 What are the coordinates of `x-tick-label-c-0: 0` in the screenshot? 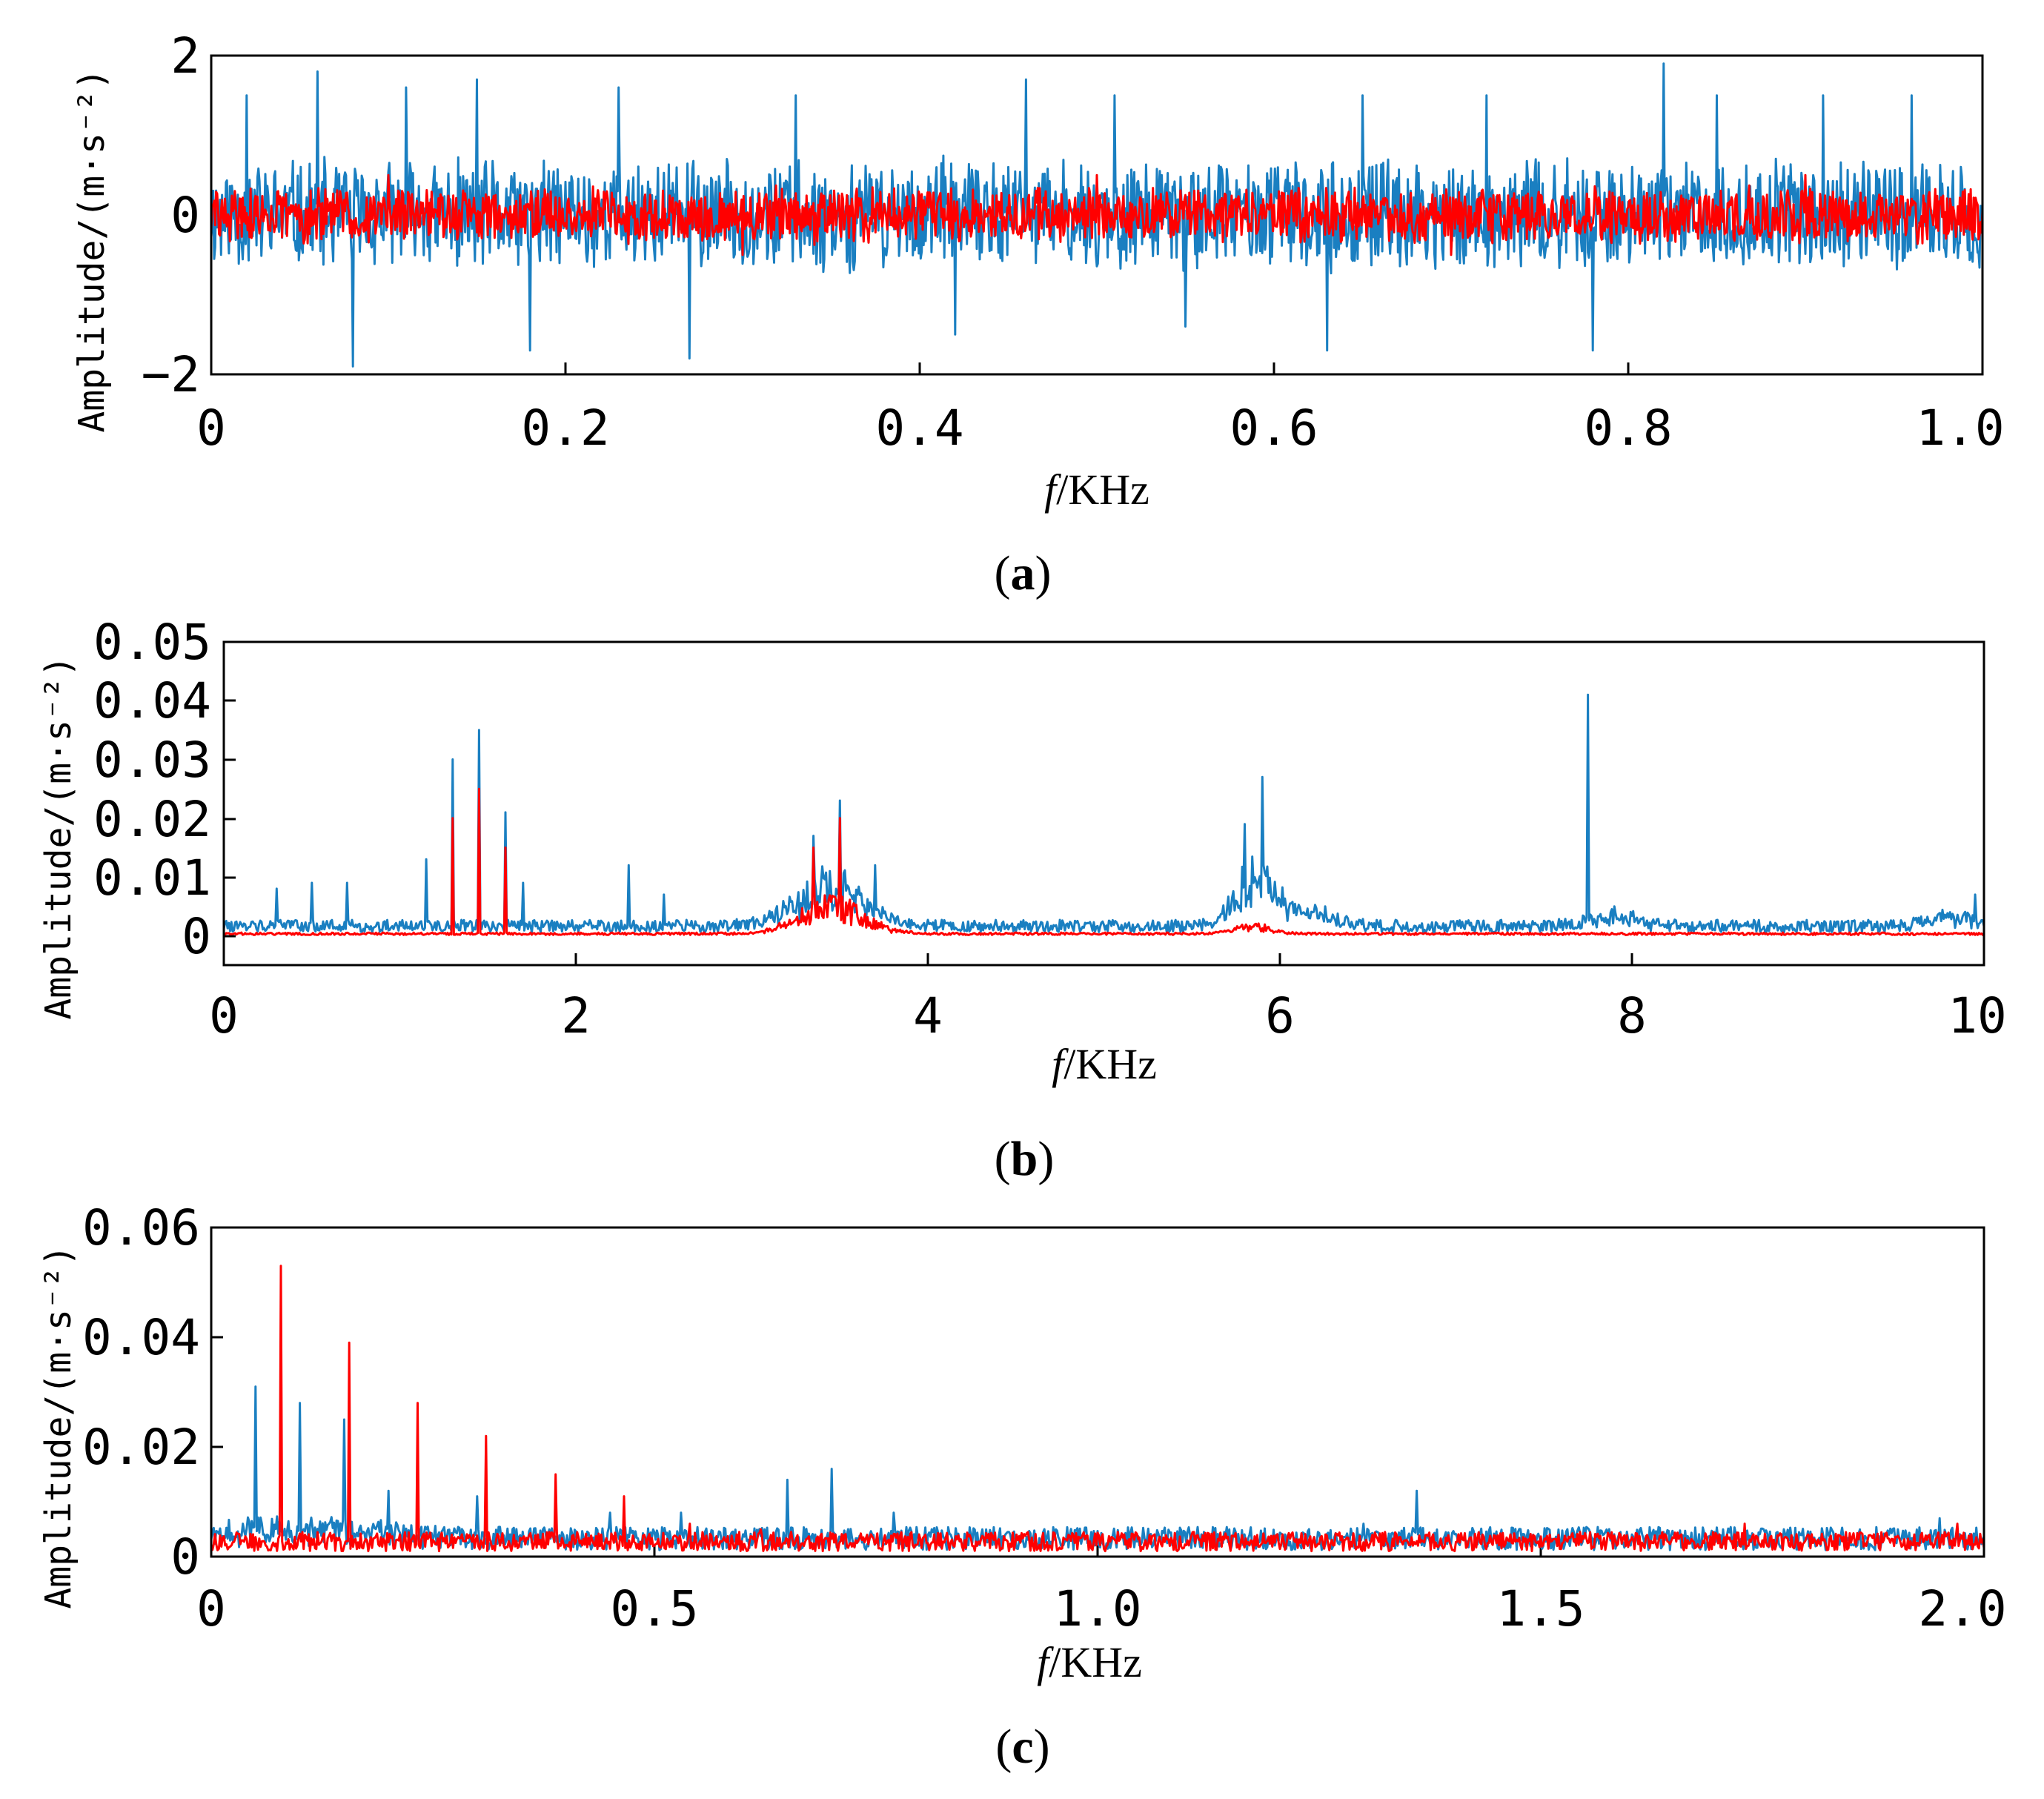 It's located at (211, 1609).